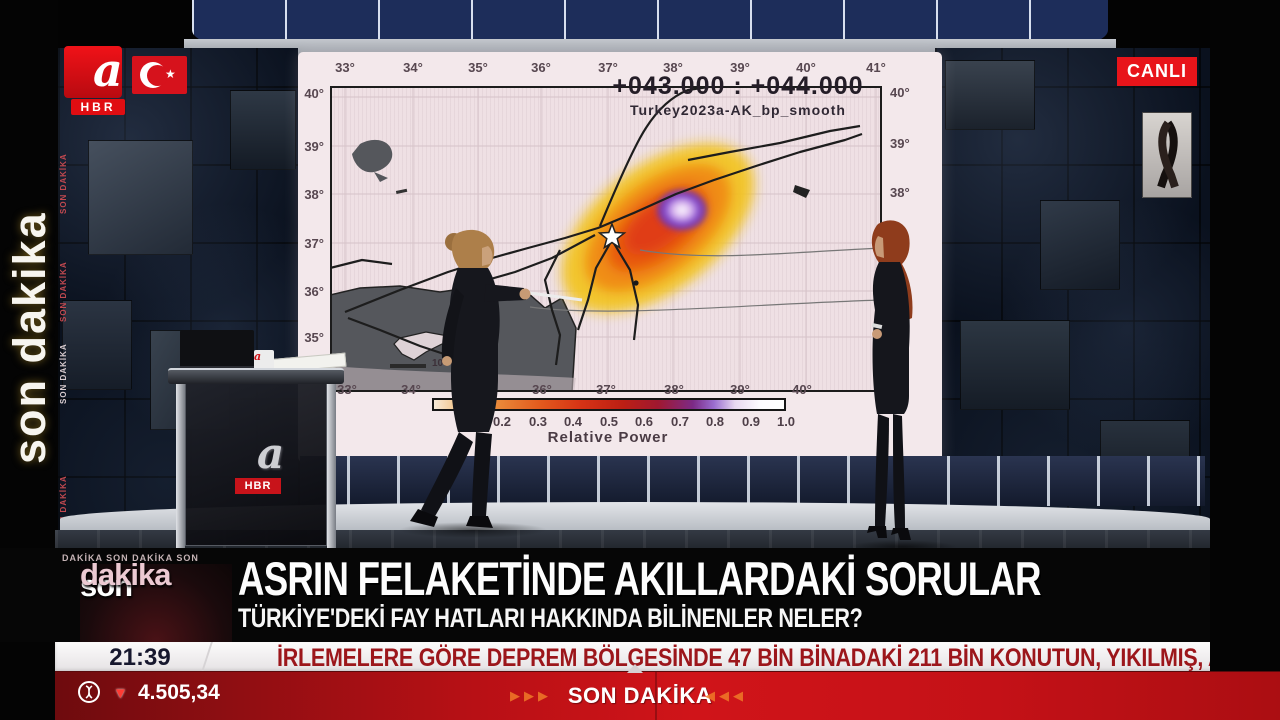 The height and width of the screenshot is (720, 1280). What do you see at coordinates (130, 558) in the screenshot?
I see `breaking-mini-strip: DAKİKA SON DAKİKA SON` at bounding box center [130, 558].